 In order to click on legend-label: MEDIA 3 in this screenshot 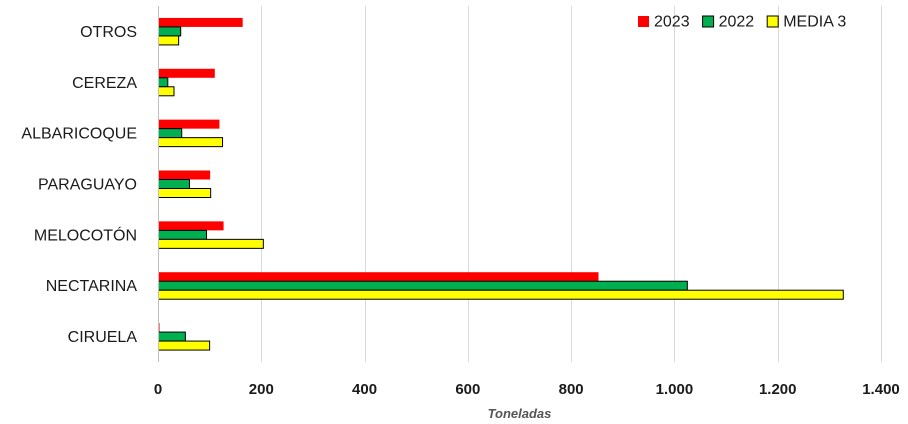, I will do `click(814, 22)`.